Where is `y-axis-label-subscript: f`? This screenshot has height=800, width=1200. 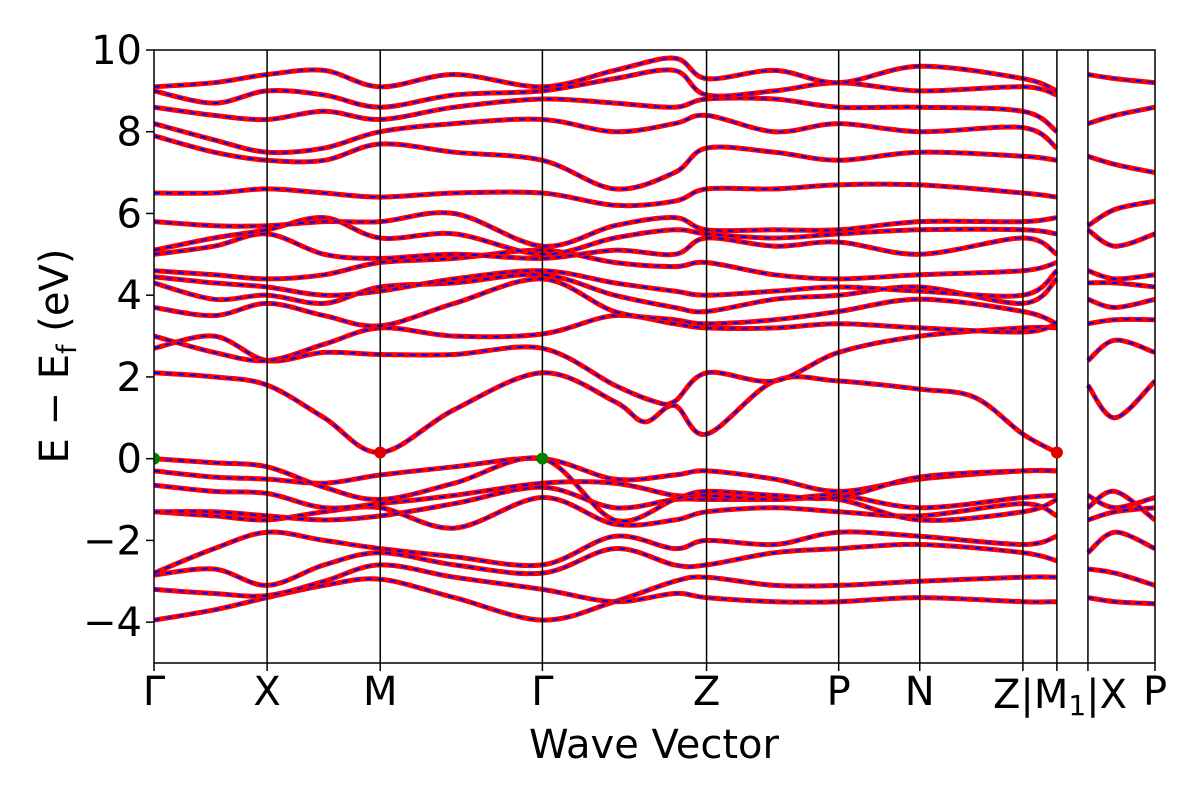 y-axis-label-subscript: f is located at coordinates (67, 348).